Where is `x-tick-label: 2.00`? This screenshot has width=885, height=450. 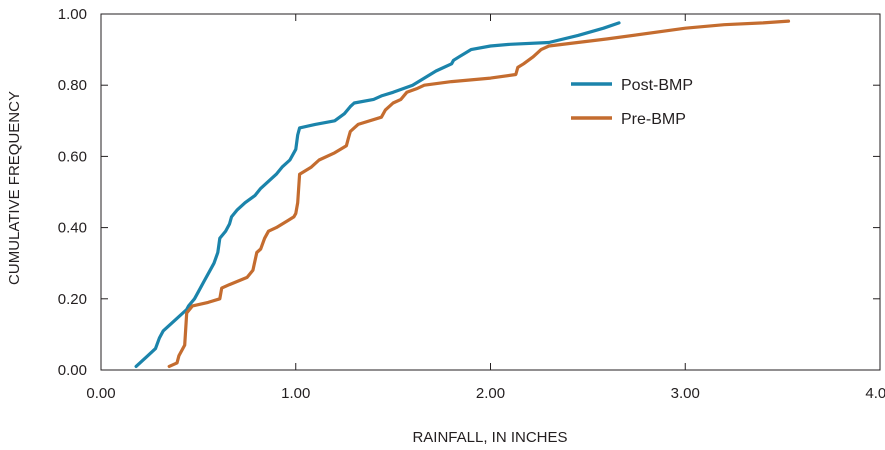
x-tick-label: 2.00 is located at coordinates (490, 393).